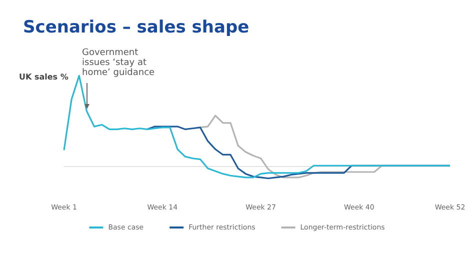 Image resolution: width=474 pixels, height=264 pixels. I want to click on annotation: Government issues ‘stay at home’ guidance, so click(119, 63).